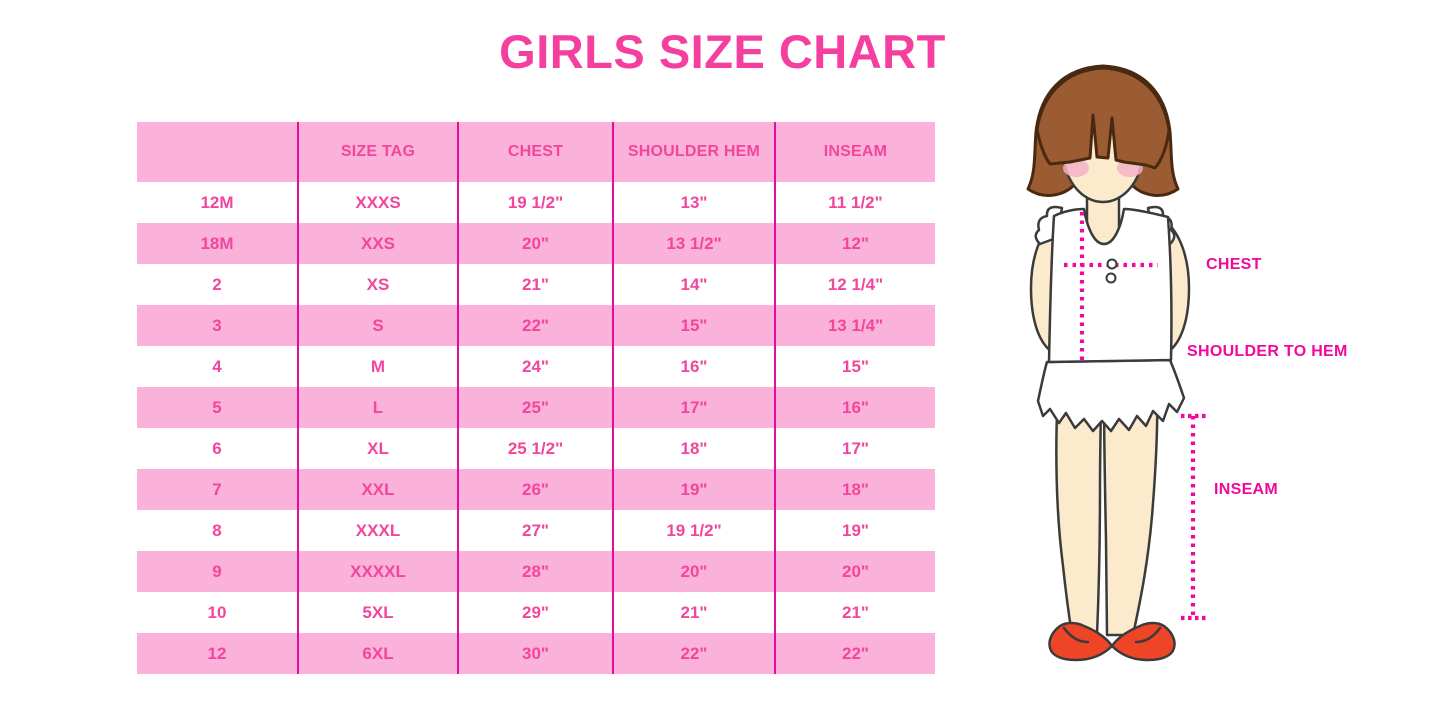  What do you see at coordinates (1234, 264) in the screenshot?
I see `chest-label: CHEST` at bounding box center [1234, 264].